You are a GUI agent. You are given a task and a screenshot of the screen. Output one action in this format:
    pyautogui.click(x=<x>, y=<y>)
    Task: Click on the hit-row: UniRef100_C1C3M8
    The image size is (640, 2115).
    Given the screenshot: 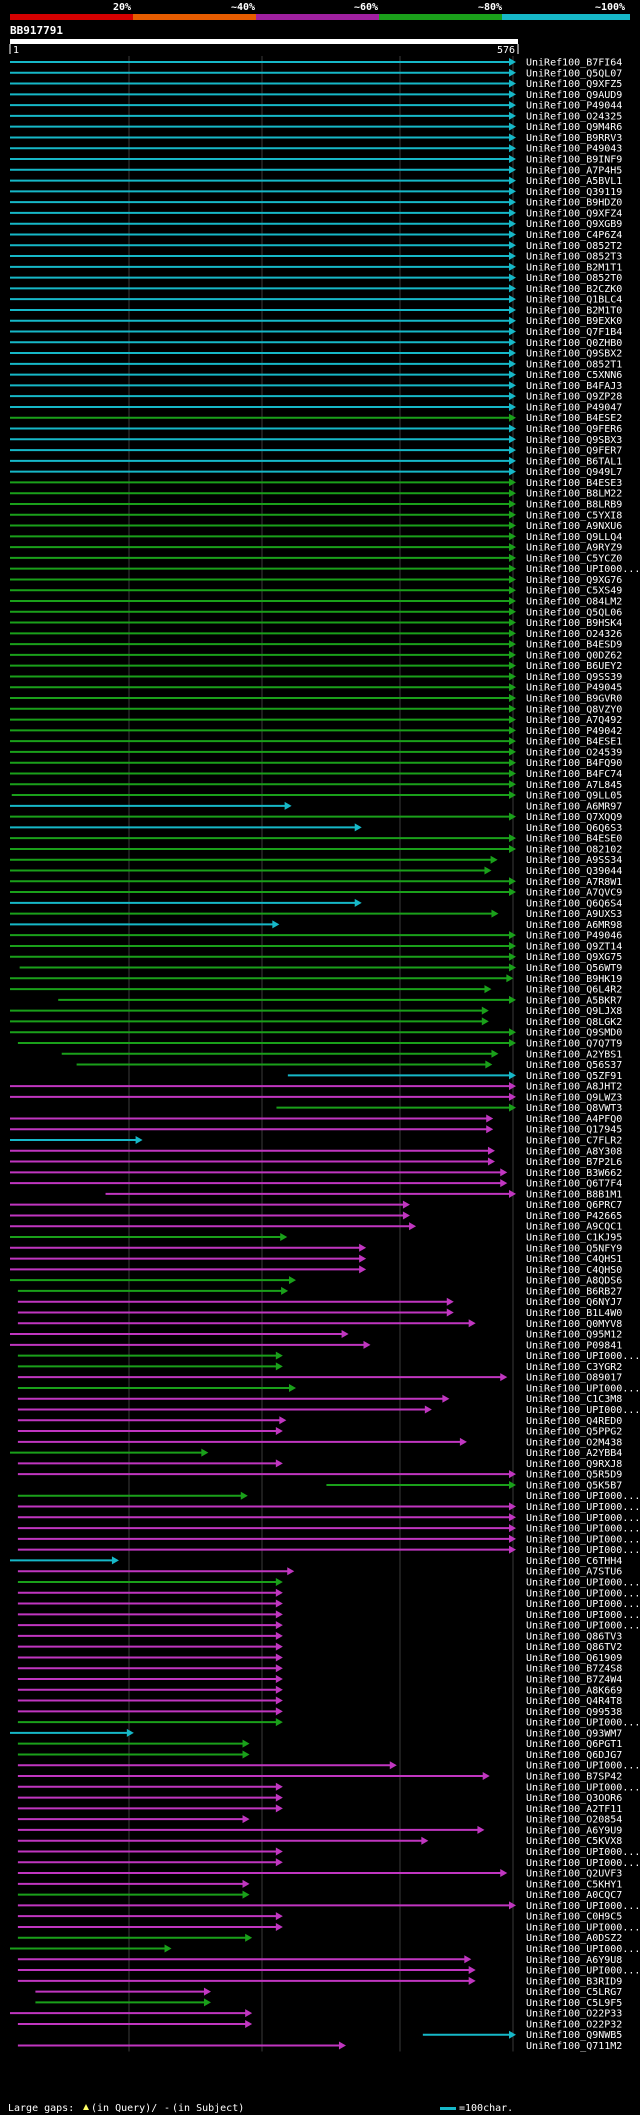 What is the action you would take?
    pyautogui.click(x=319, y=1399)
    